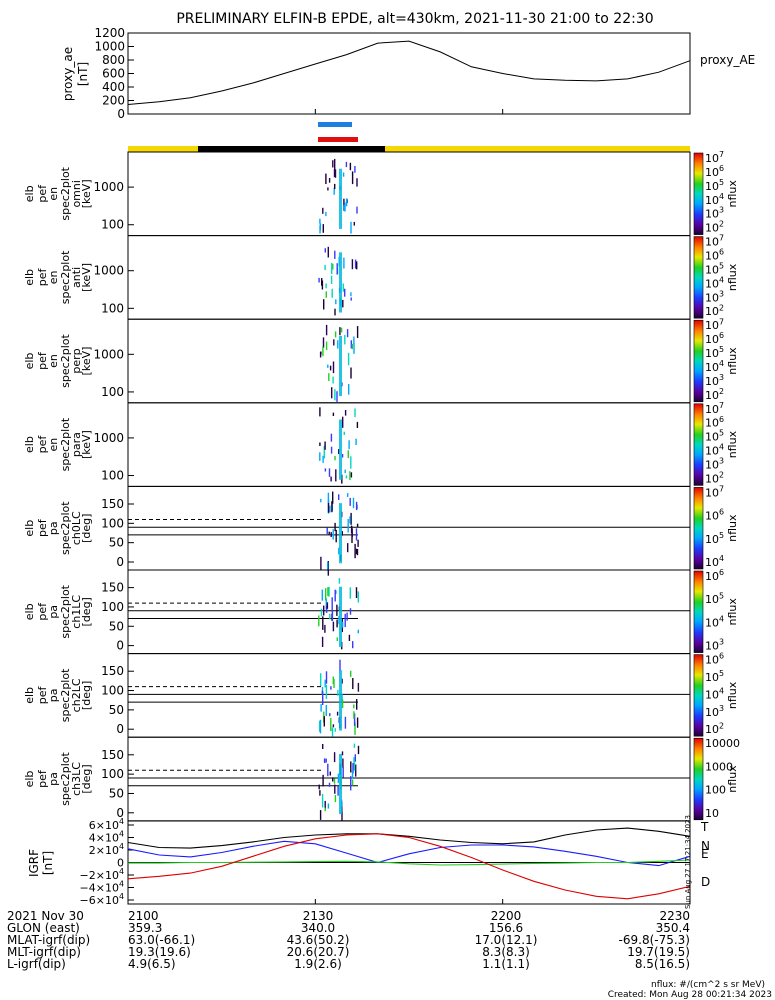 The width and height of the screenshot is (775, 1000). Describe the element at coordinates (108, 187) in the screenshot. I see `spectrogram-ytick-label: 1000` at that location.